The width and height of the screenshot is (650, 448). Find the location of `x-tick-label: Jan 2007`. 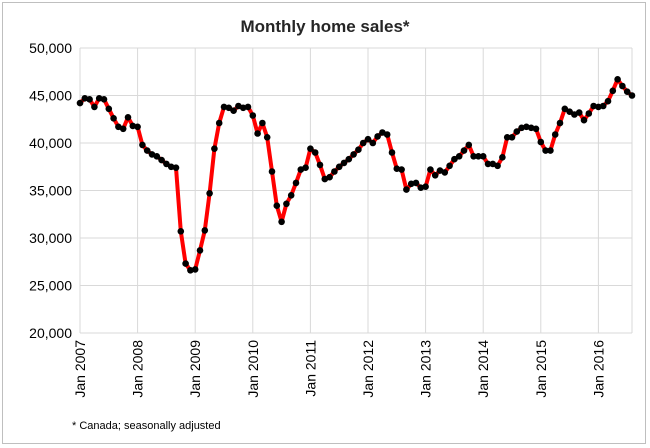

x-tick-label: Jan 2007 is located at coordinates (80, 369).